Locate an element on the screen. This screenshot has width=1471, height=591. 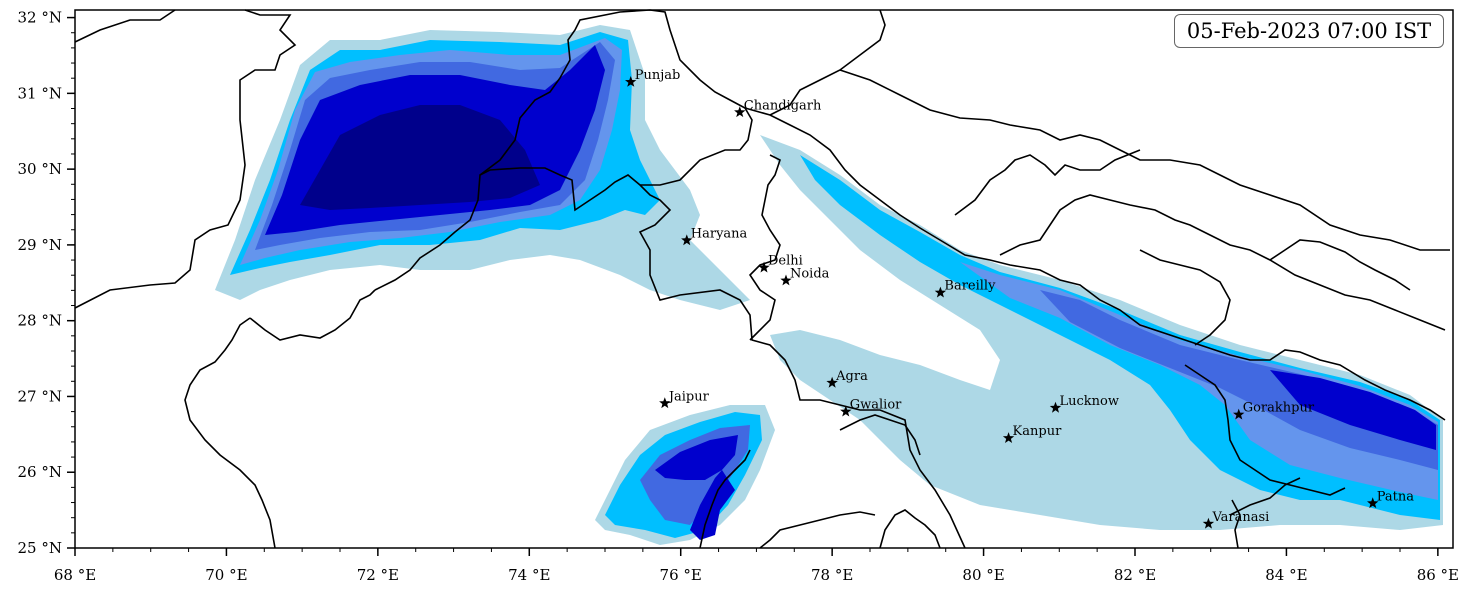
field-level4-gangetic is located at coordinates (1239, 380).